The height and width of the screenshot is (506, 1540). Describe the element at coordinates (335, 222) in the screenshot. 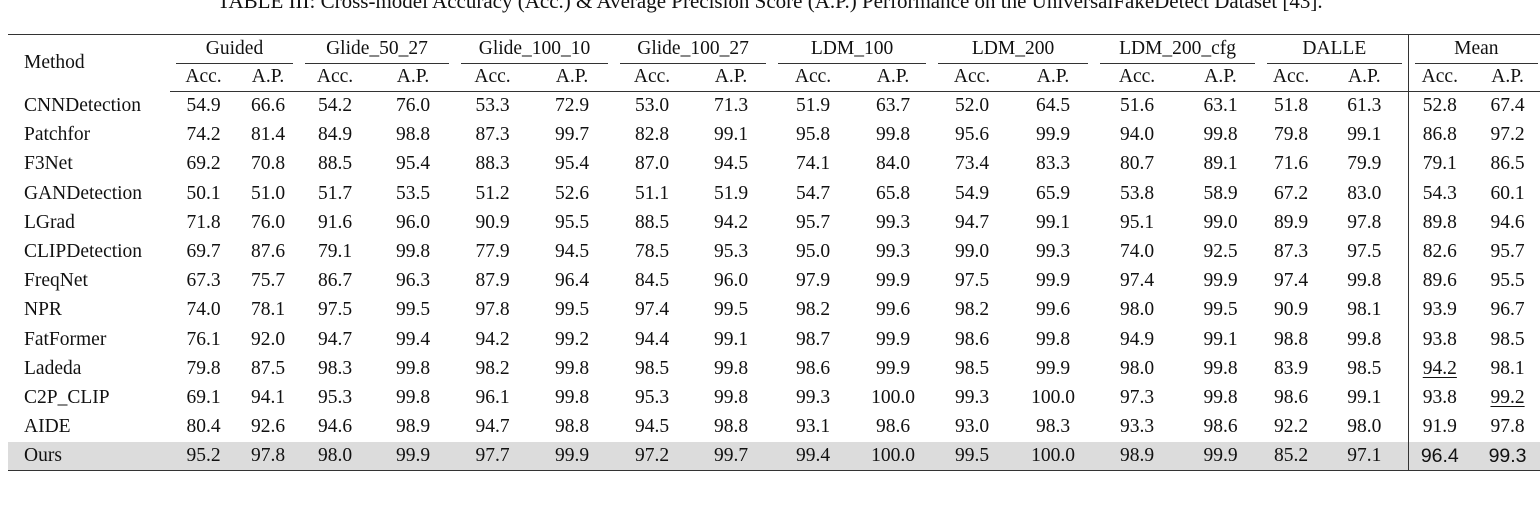

I see `value-cell: 91.6` at that location.